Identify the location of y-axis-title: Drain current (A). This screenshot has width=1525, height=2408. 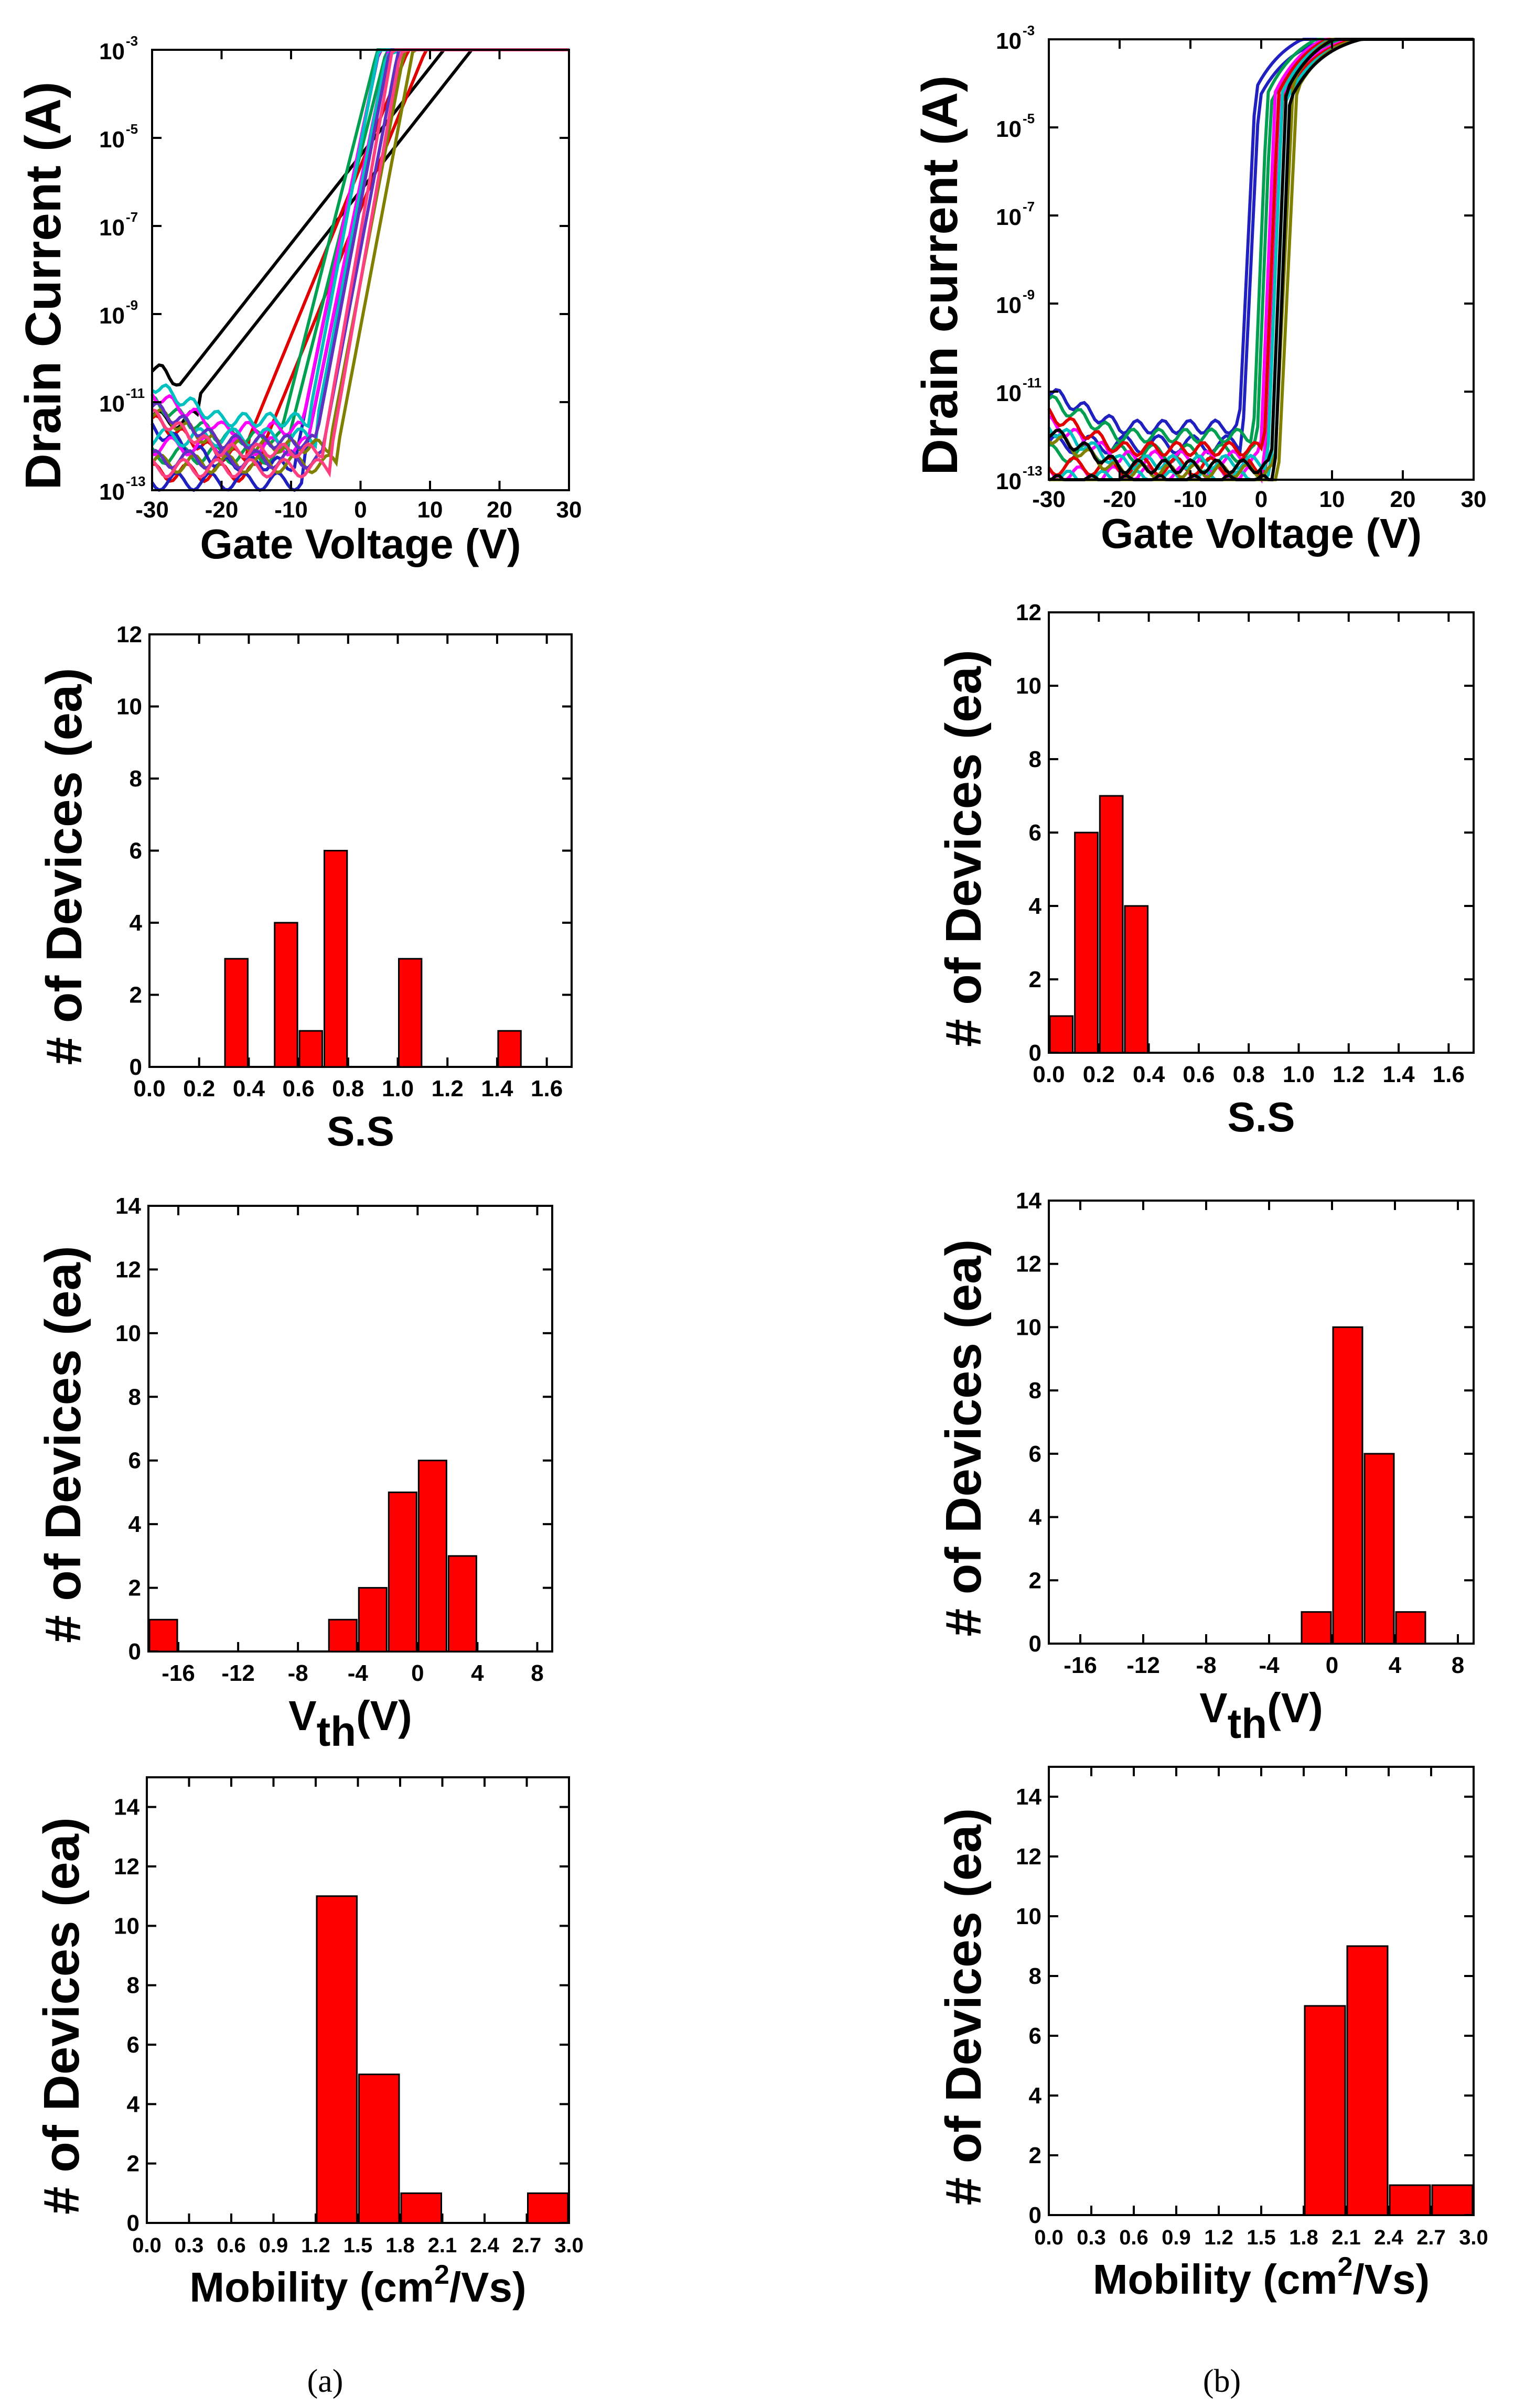
(940, 275).